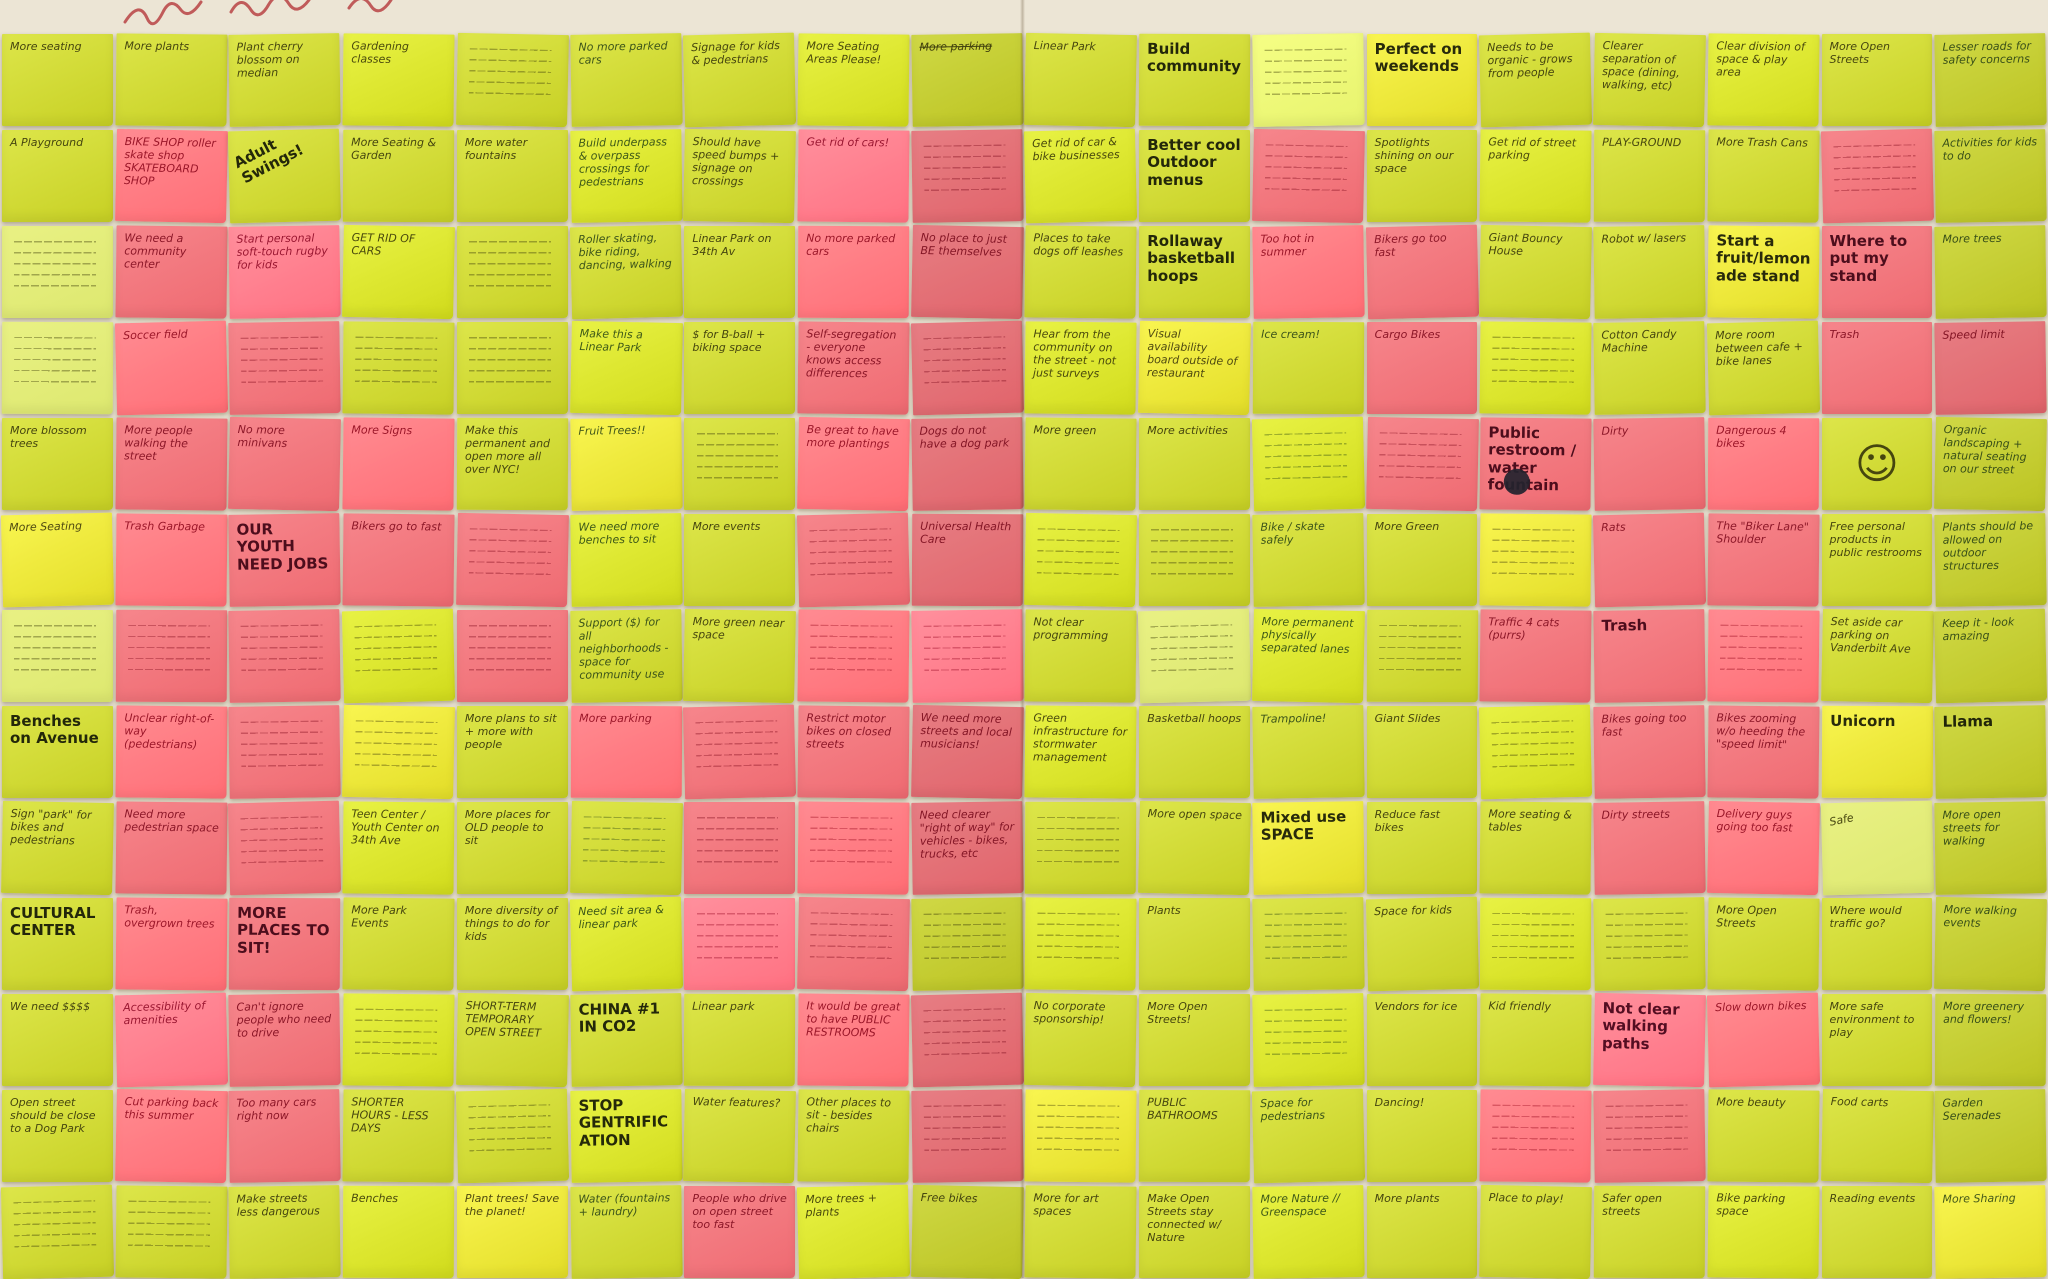 The image size is (2048, 1279). I want to click on note-text: More Seating, so click(56, 527).